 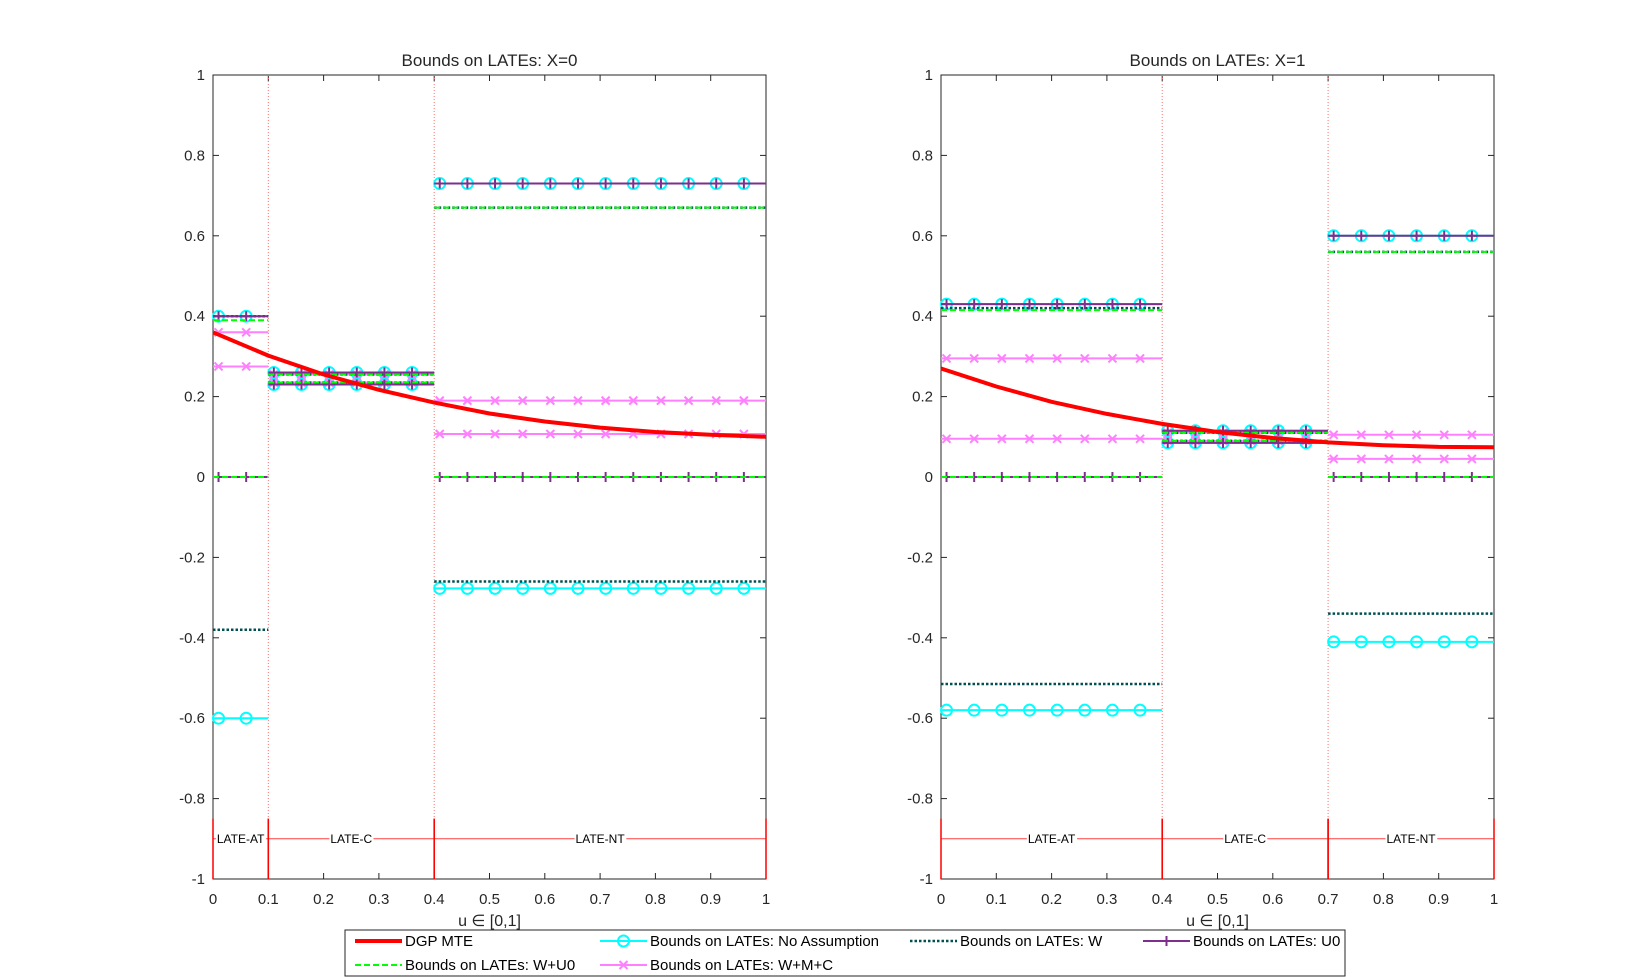 I want to click on chart-title: Bounds on LATEs: X=1, so click(x=1218, y=60).